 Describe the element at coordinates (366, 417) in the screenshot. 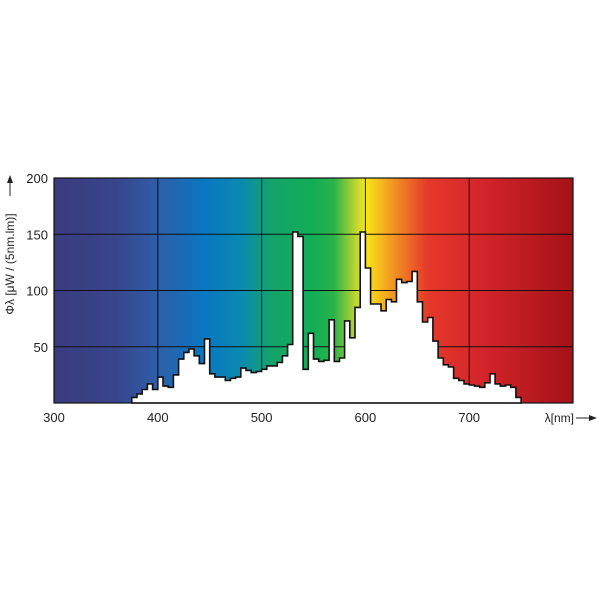

I see `x-tick-label: 600` at that location.